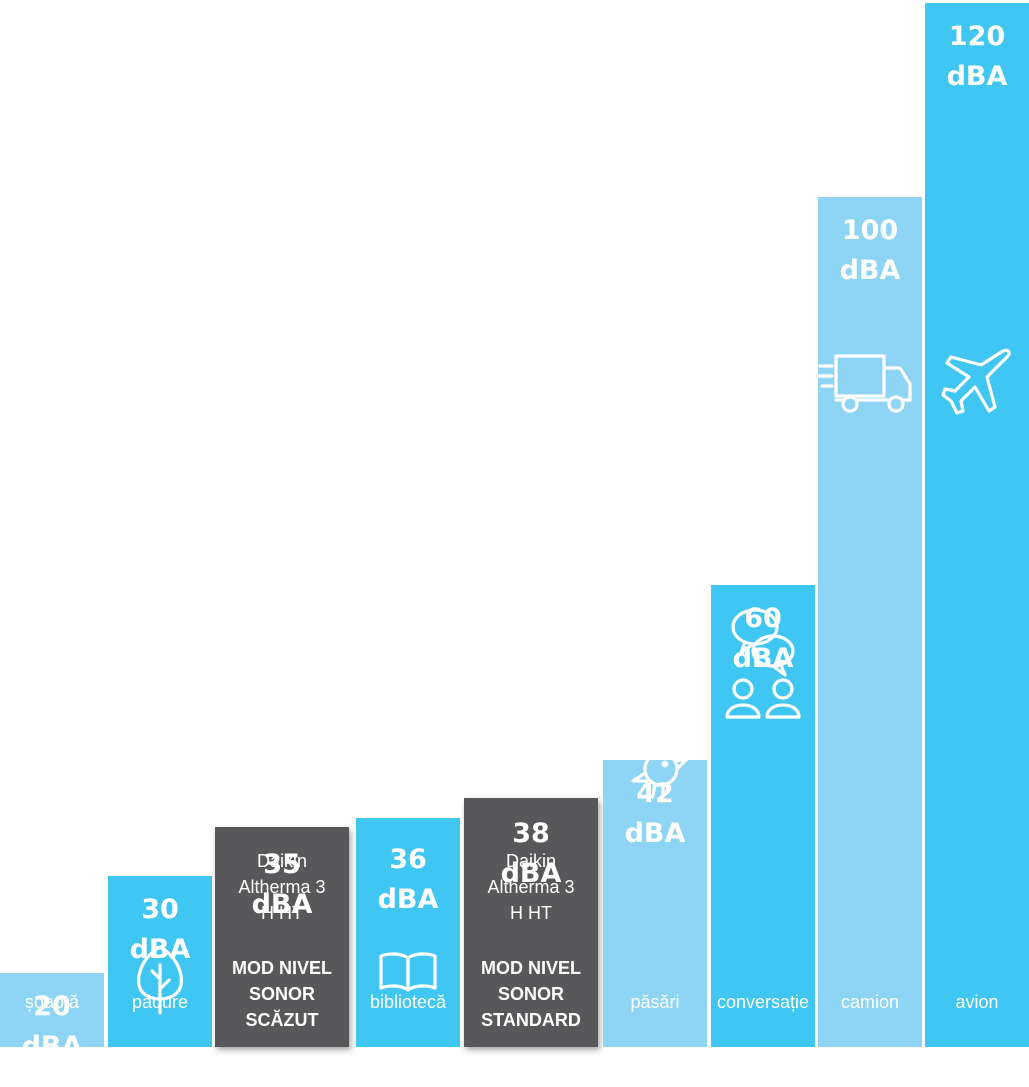 This screenshot has width=1029, height=1087. I want to click on bar-0: 20 dBA șoaptă, so click(52, 965).